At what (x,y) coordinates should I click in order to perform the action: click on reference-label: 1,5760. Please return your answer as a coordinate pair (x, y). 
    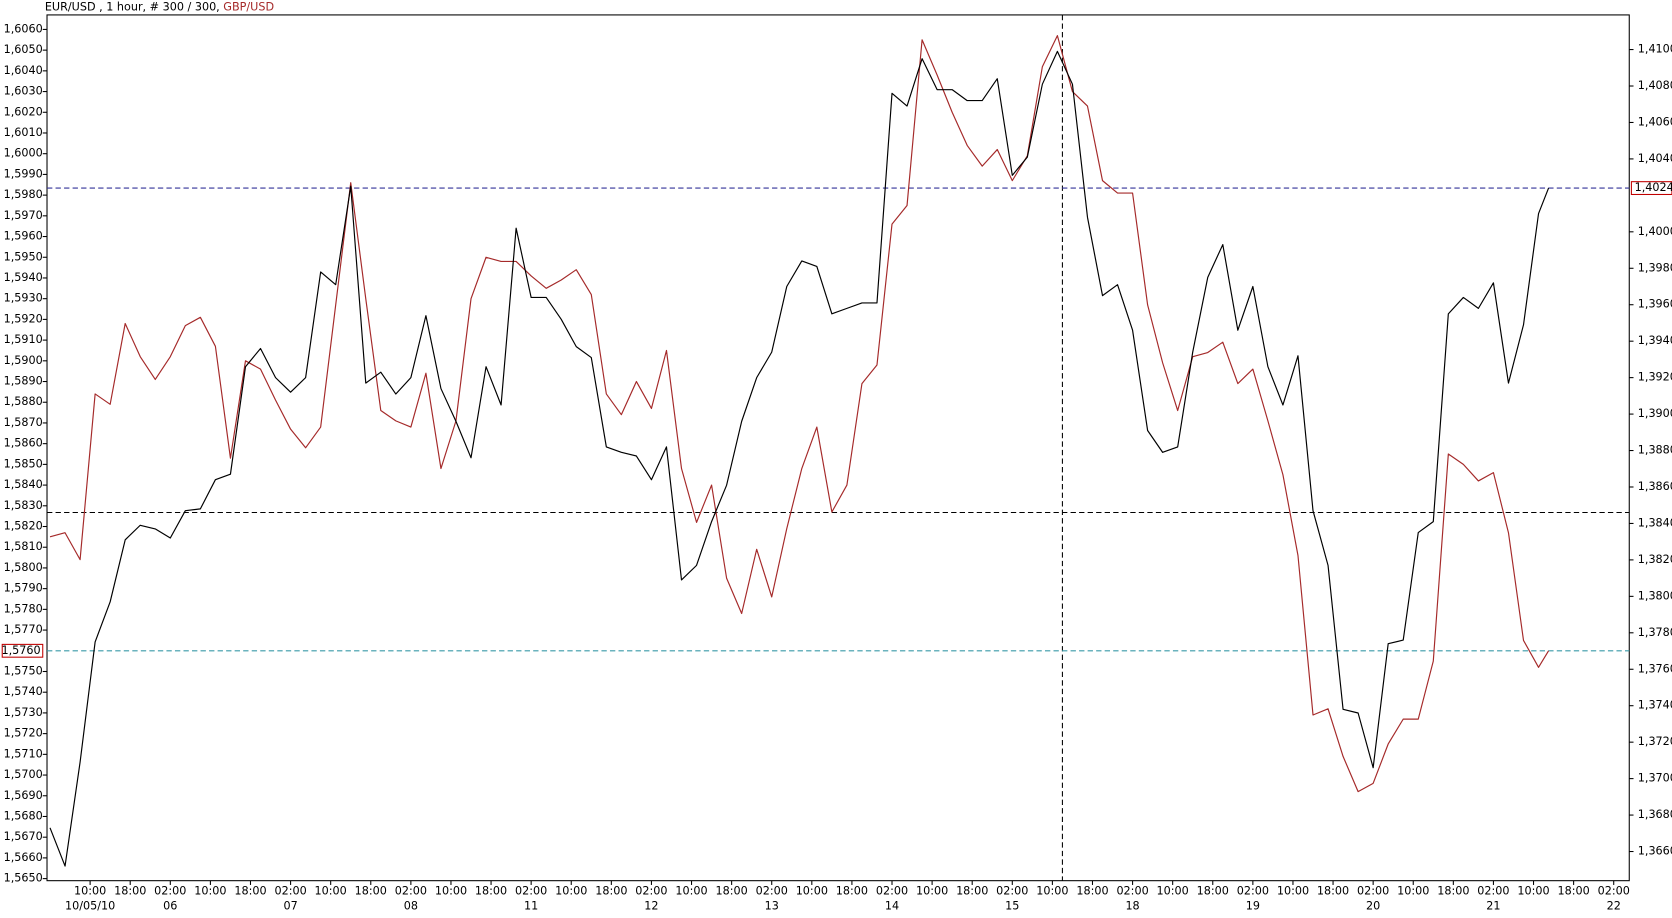
    Looking at the image, I should click on (20, 650).